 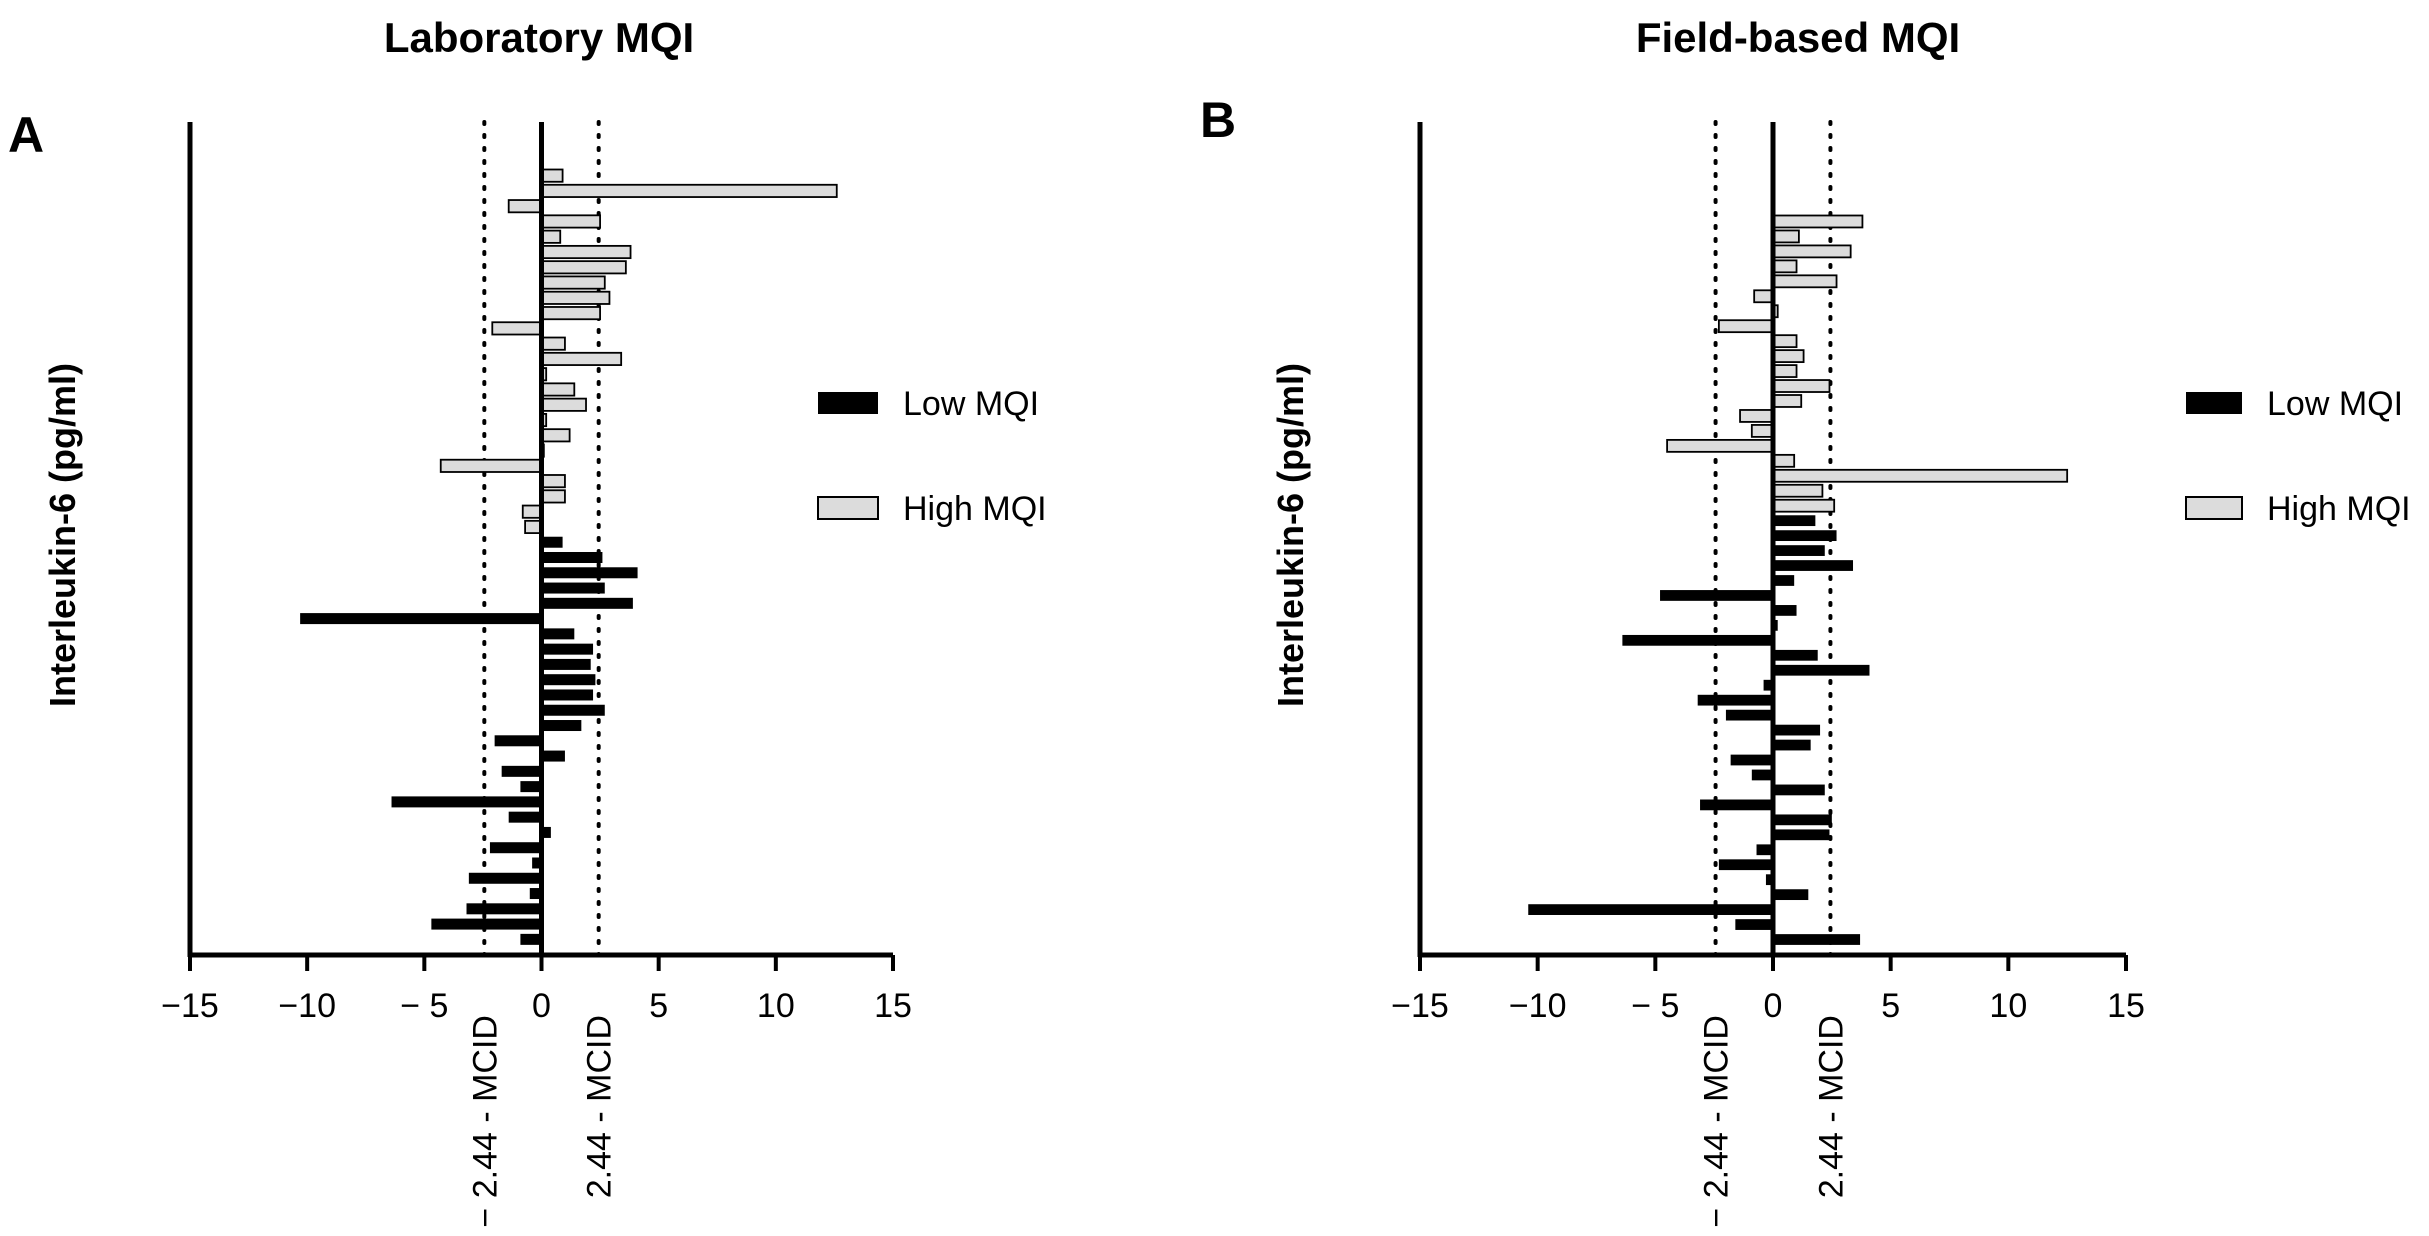 What do you see at coordinates (541, 1006) in the screenshot?
I see `x-tick-label: 0` at bounding box center [541, 1006].